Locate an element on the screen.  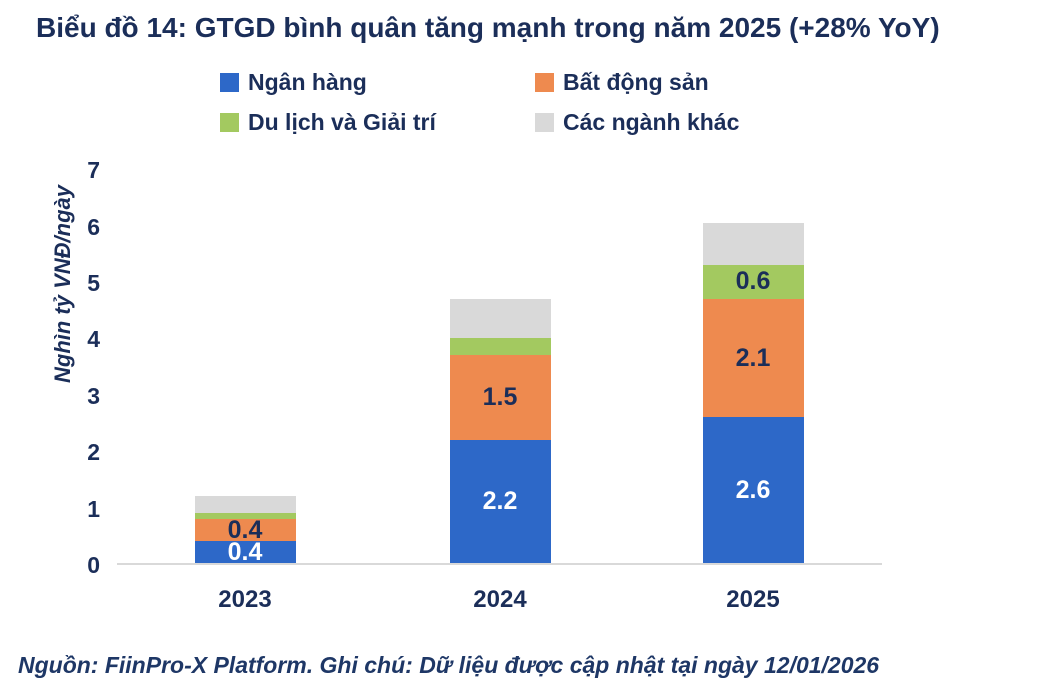
legend-label: Bất động sản is located at coordinates (636, 81).